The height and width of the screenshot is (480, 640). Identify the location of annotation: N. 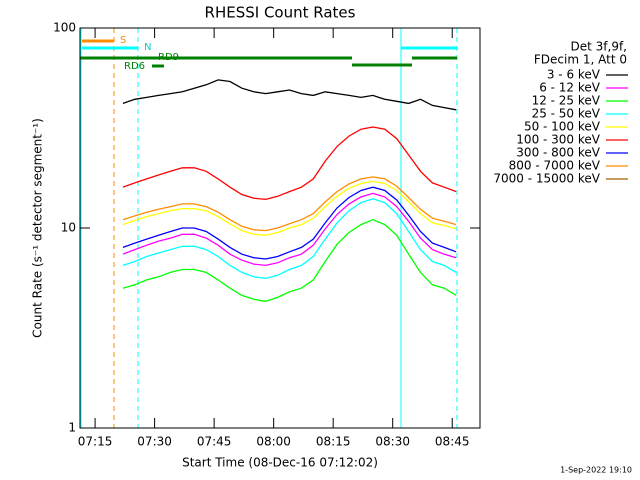
(147, 47).